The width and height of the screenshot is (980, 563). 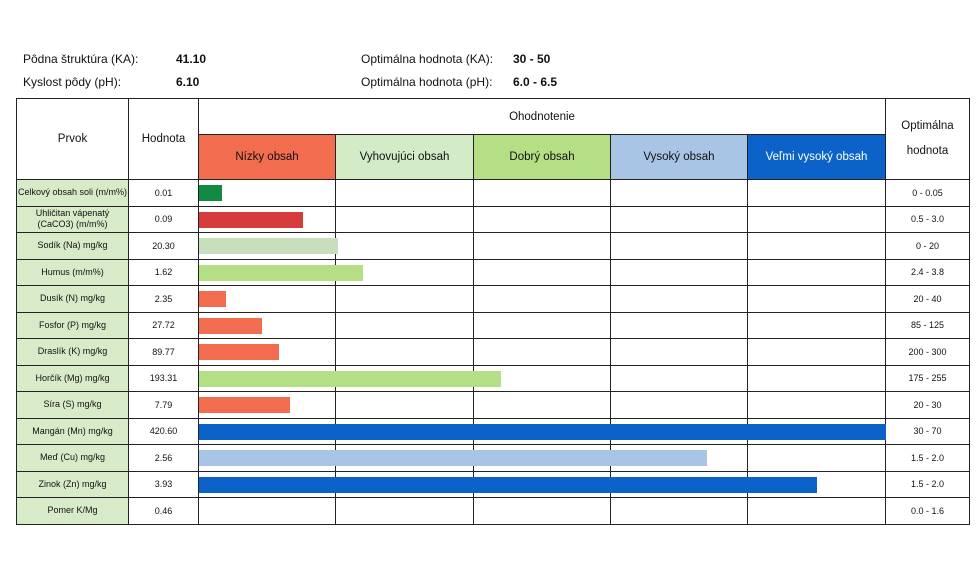 What do you see at coordinates (163, 511) in the screenshot?
I see `element-value: 0.46` at bounding box center [163, 511].